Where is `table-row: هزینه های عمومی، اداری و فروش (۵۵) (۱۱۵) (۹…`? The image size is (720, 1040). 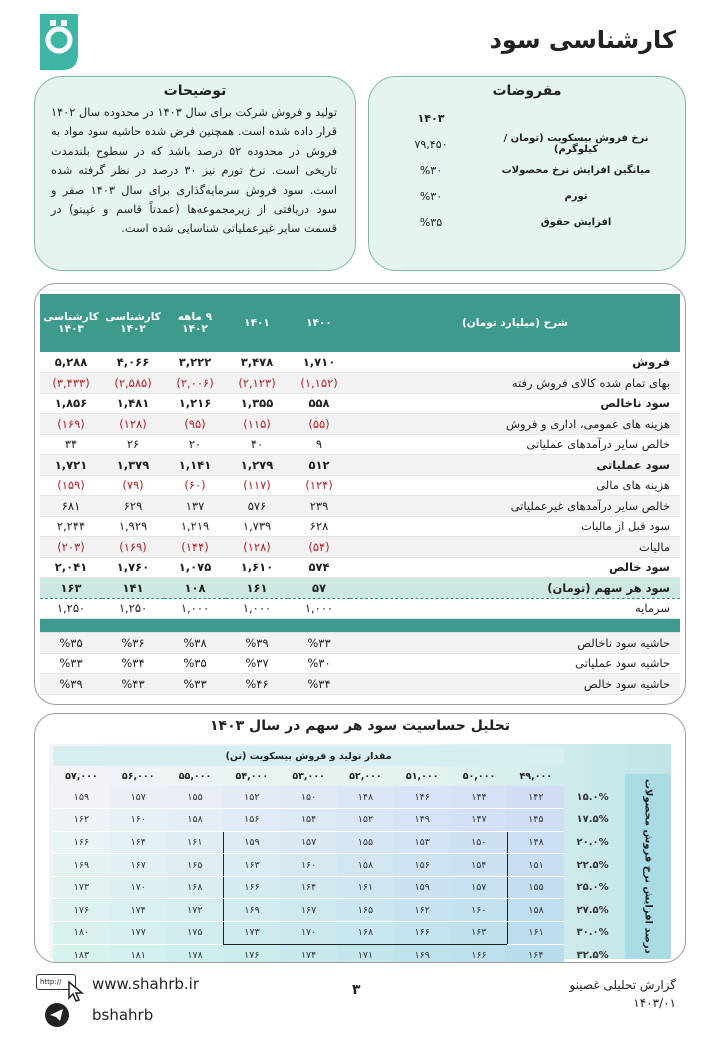
table-row: هزینه های عمومی، اداری و فروش (۵۵) (۱۱۵) (۹… is located at coordinates (360, 424).